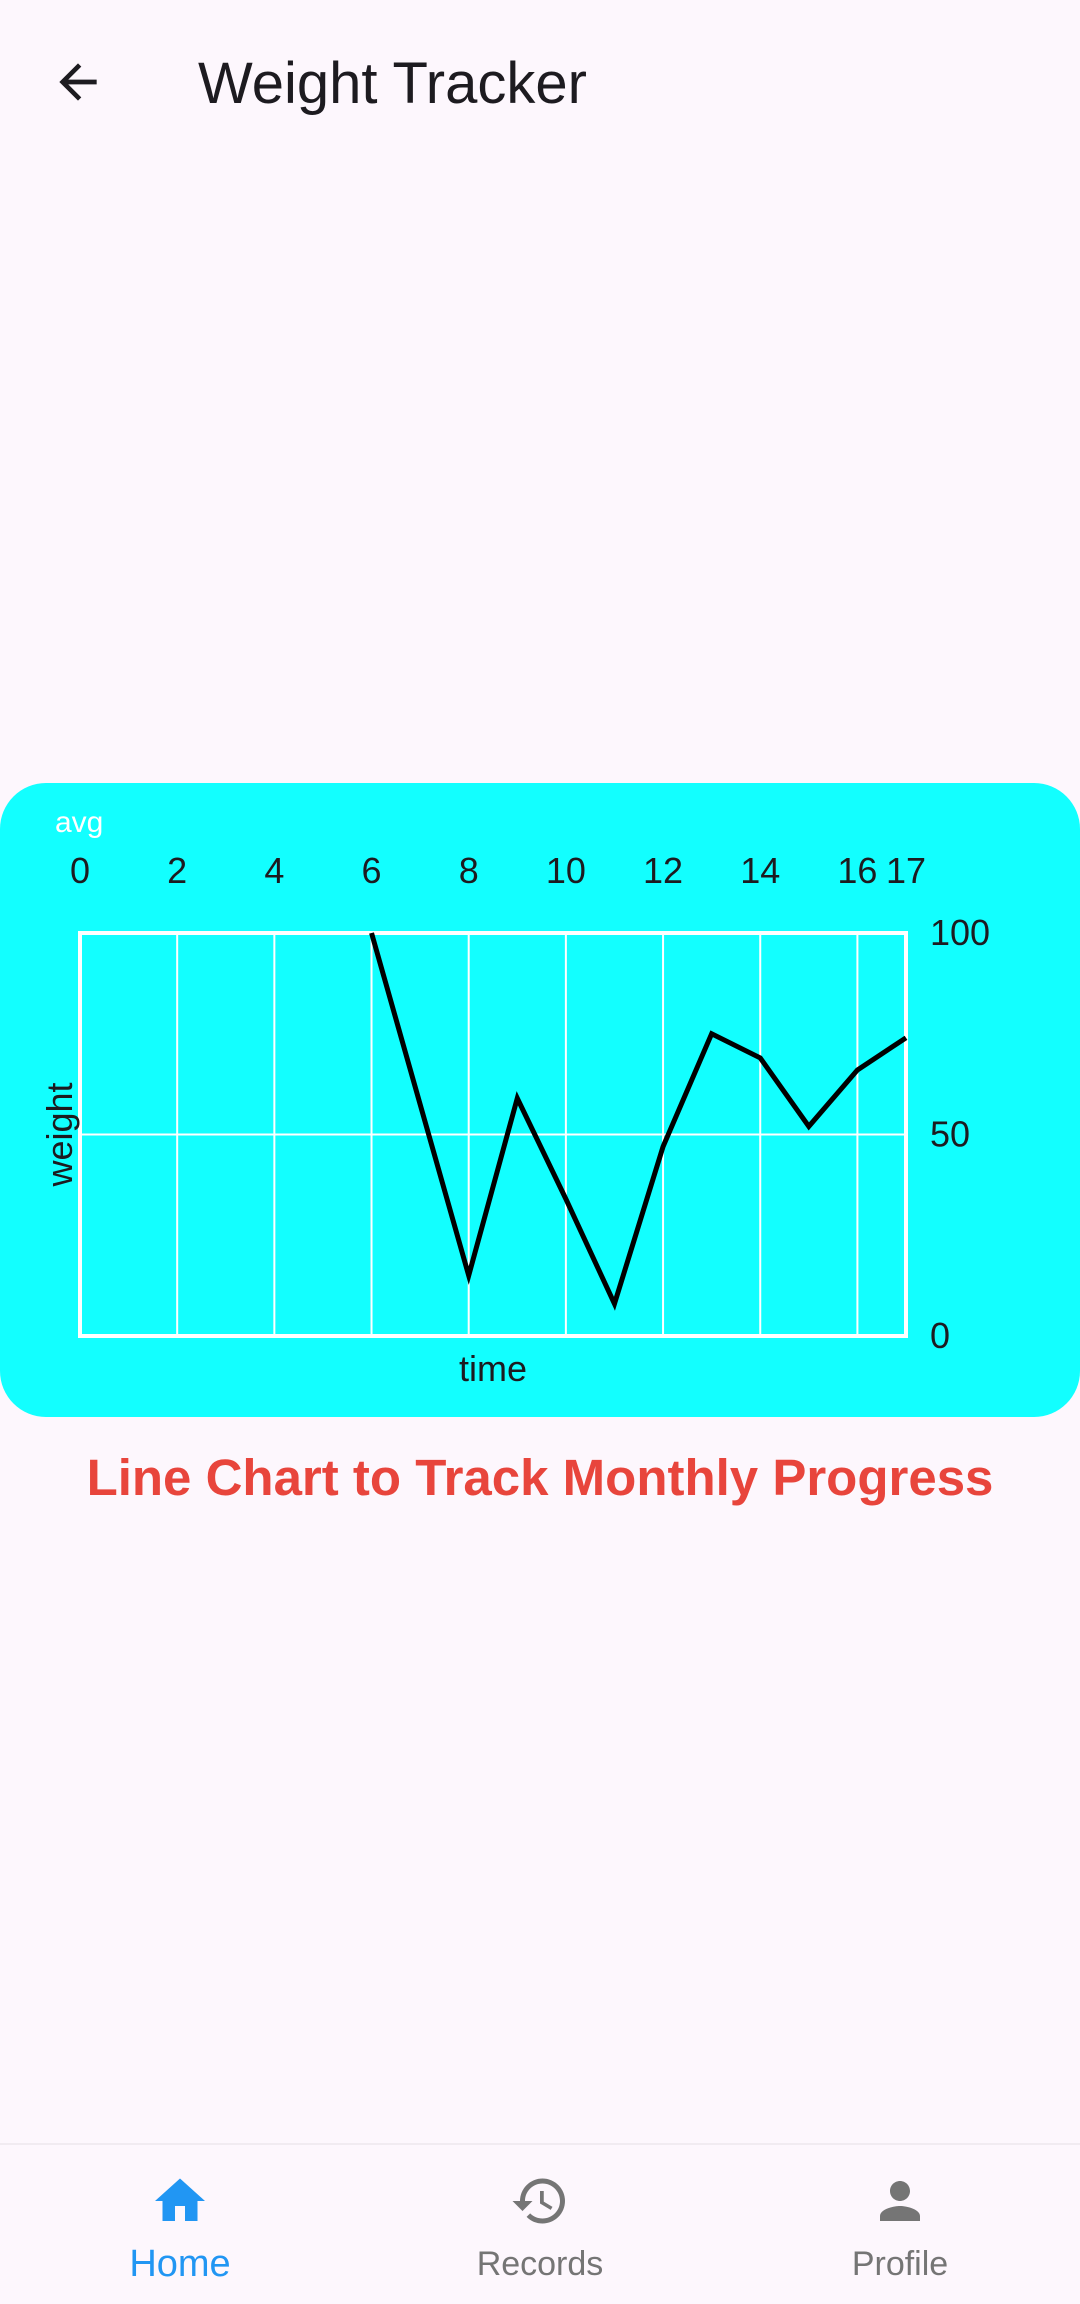 Image resolution: width=1080 pixels, height=2304 pixels. Describe the element at coordinates (469, 870) in the screenshot. I see `x-tick-label: 8` at that location.